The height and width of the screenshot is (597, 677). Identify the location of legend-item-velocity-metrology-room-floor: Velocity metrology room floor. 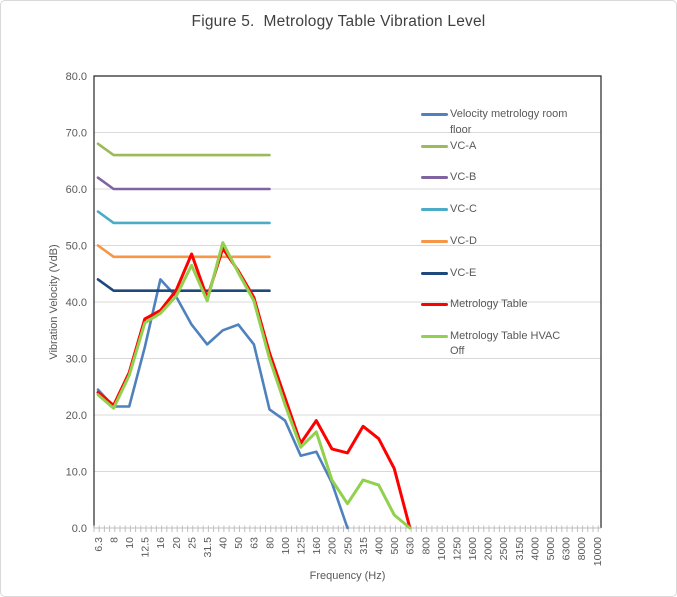
(494, 122).